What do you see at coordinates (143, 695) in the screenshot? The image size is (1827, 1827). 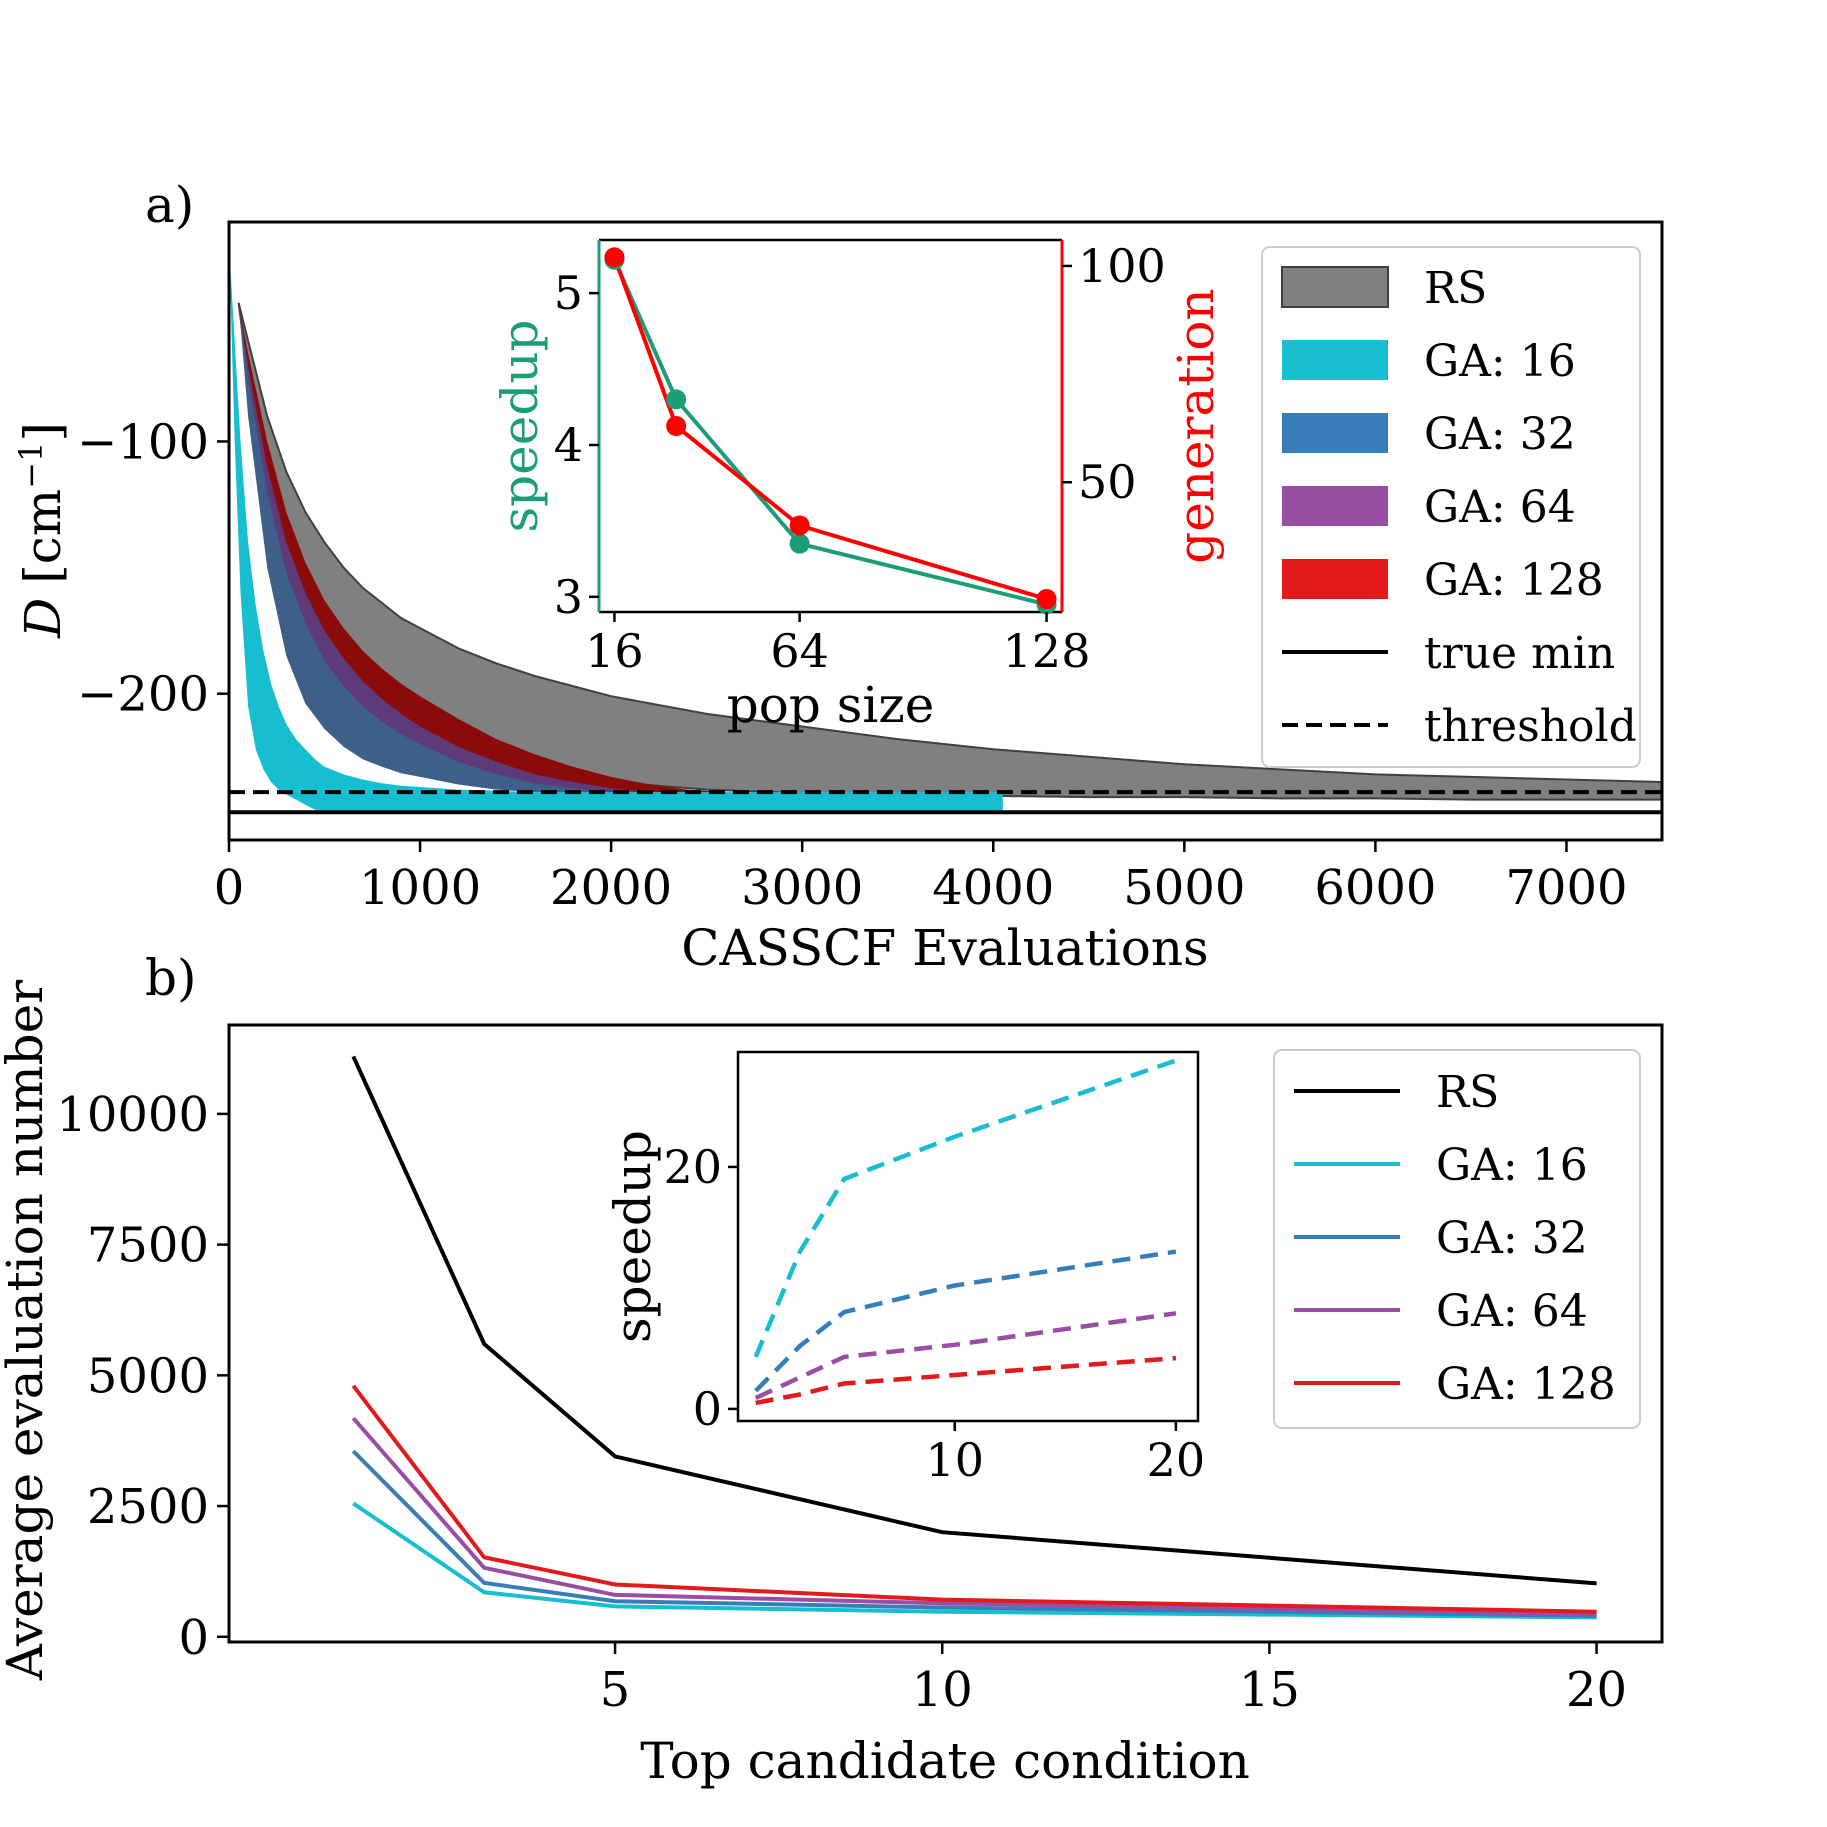 I see `y-tick-label: −200` at bounding box center [143, 695].